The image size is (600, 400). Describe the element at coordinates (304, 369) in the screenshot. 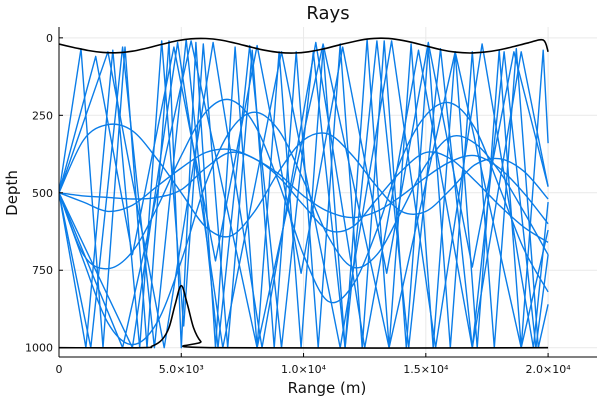

I see `x-tick-label-2: 1.0×10⁴` at that location.